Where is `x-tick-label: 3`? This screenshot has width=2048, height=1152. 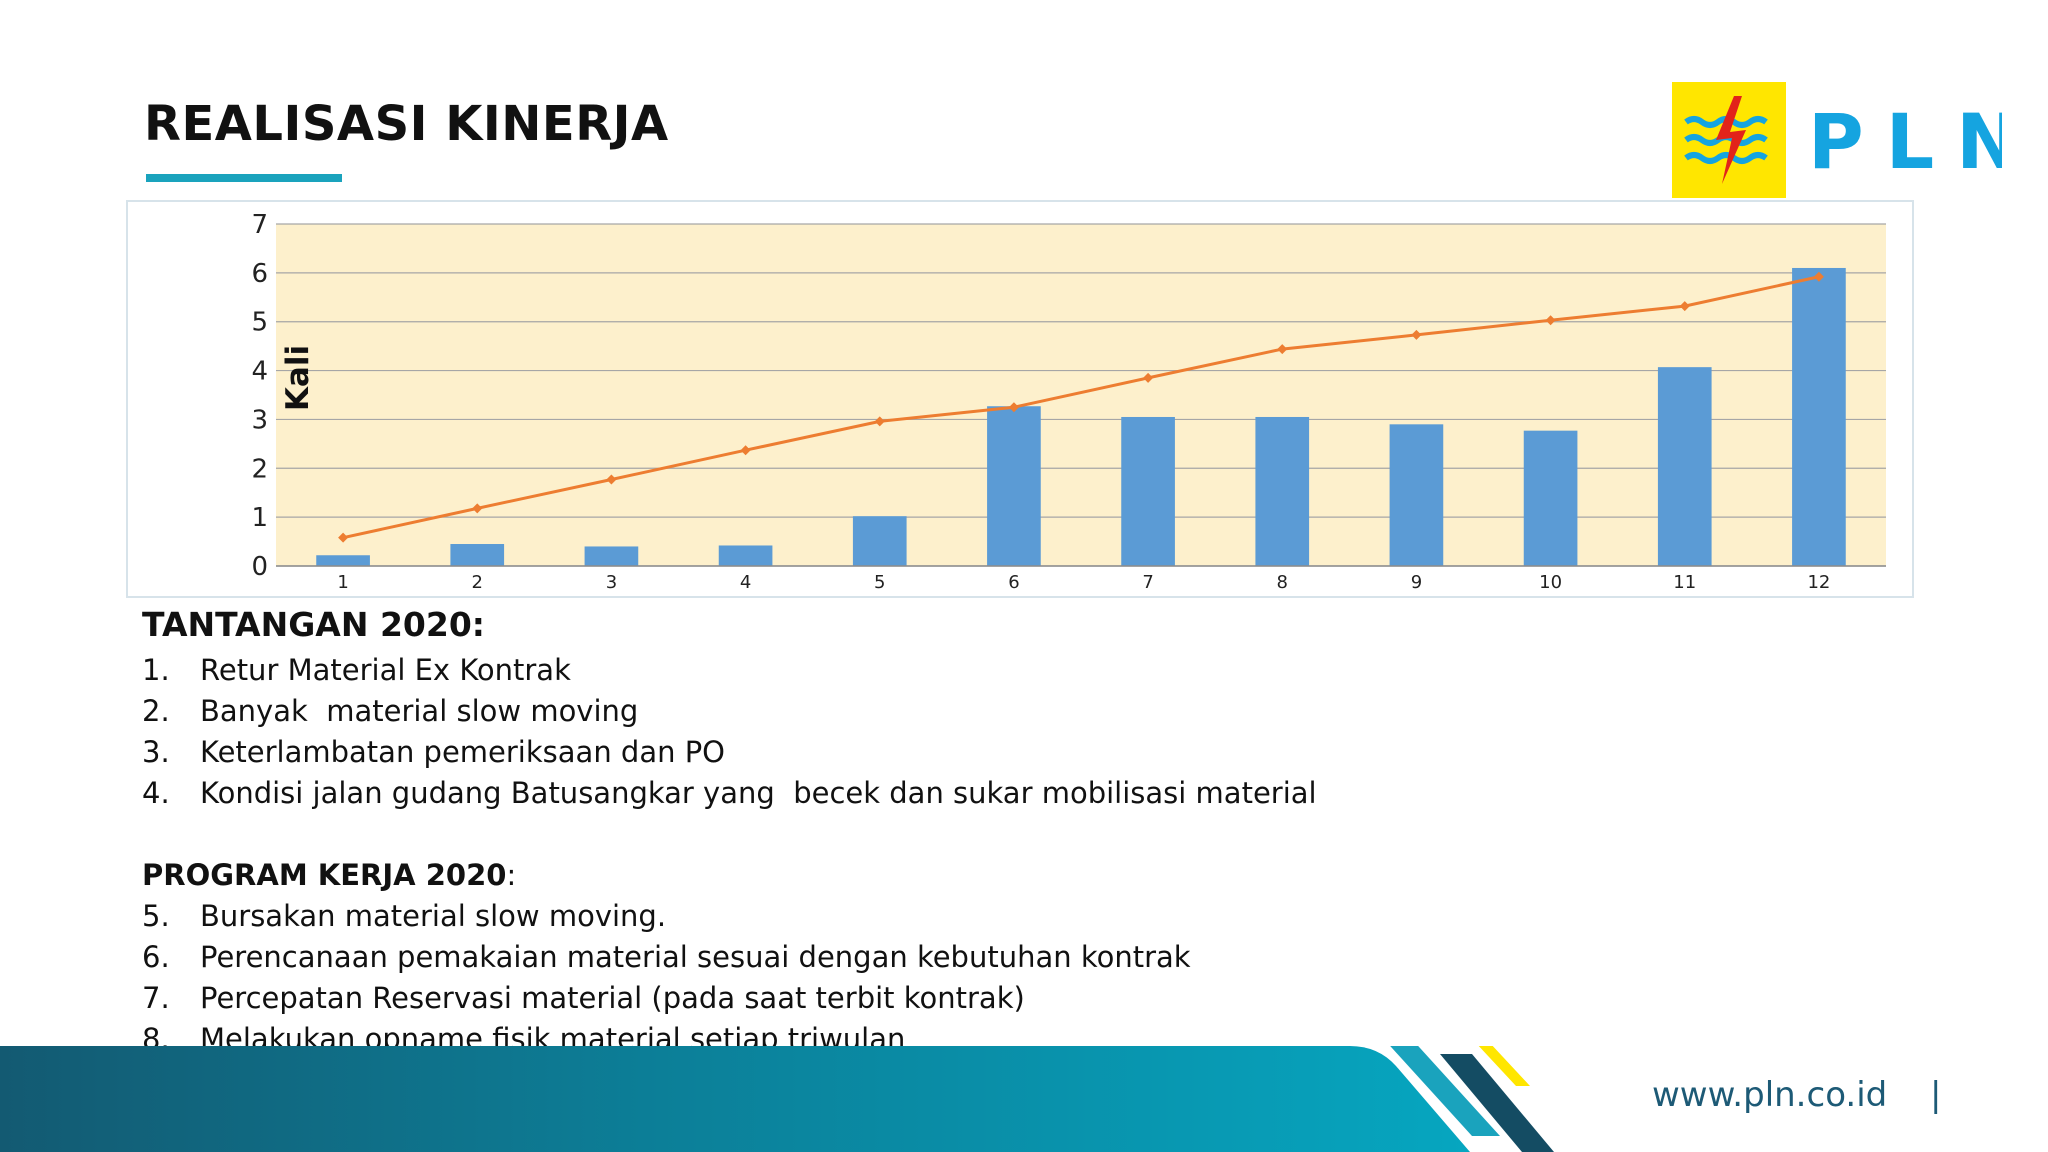 x-tick-label: 3 is located at coordinates (611, 582).